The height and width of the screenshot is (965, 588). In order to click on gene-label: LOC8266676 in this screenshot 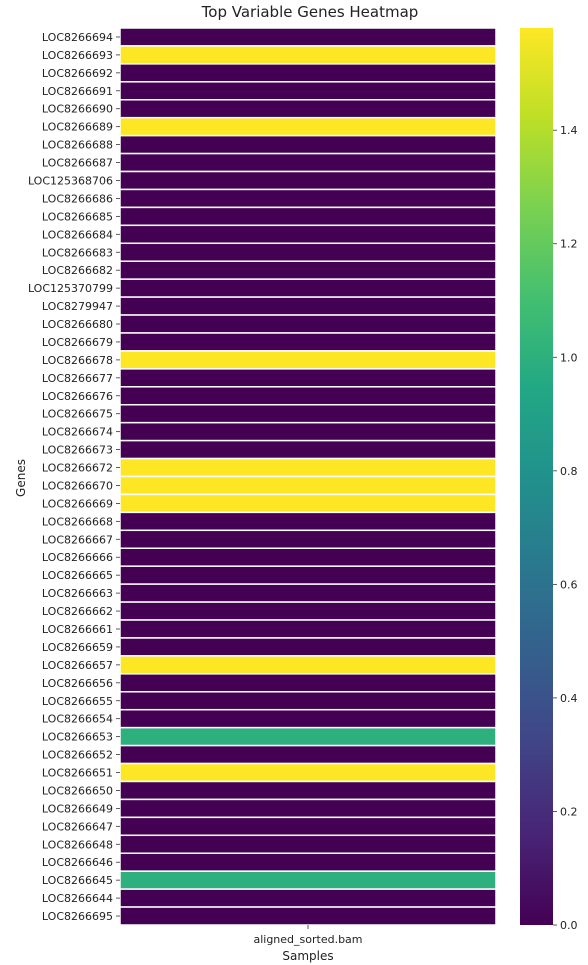, I will do `click(77, 396)`.